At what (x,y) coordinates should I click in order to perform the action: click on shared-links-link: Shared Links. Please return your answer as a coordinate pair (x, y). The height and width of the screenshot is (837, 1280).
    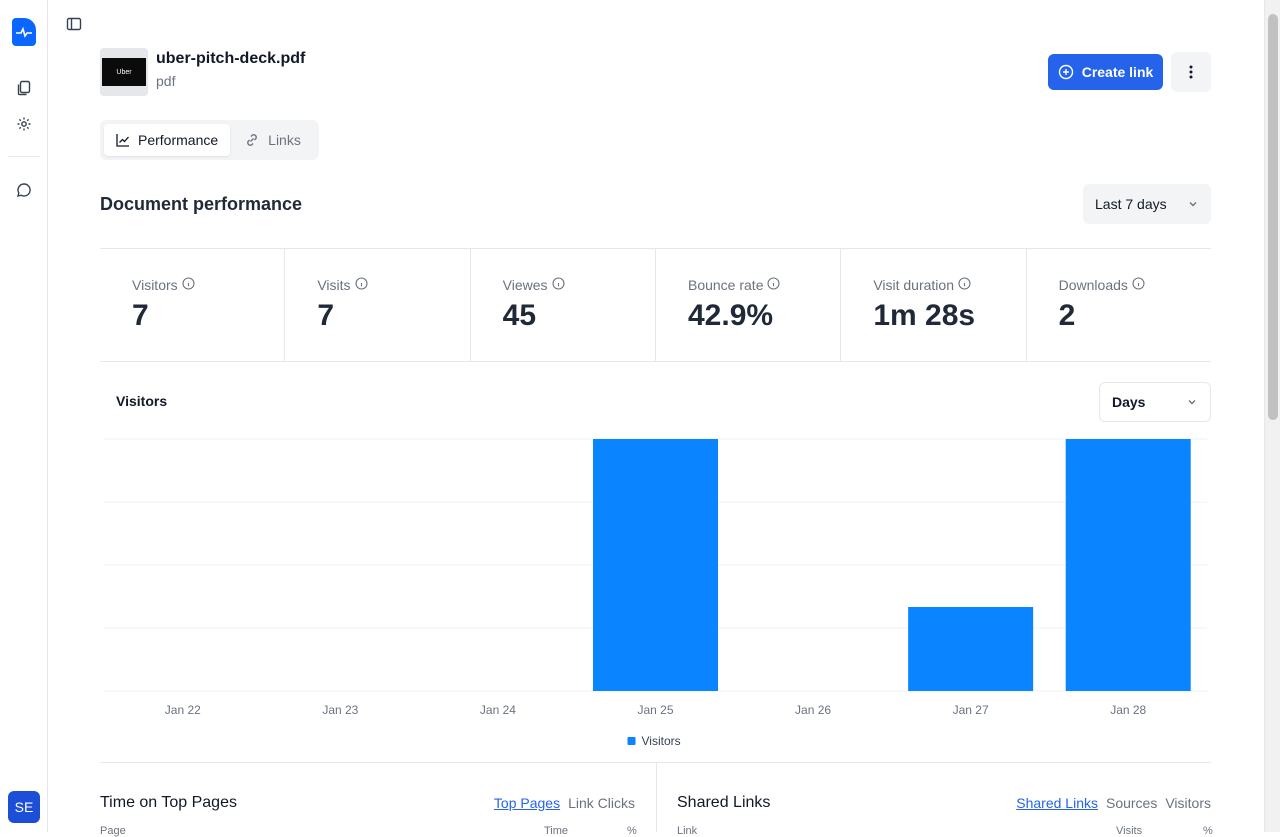
    Looking at the image, I should click on (1057, 803).